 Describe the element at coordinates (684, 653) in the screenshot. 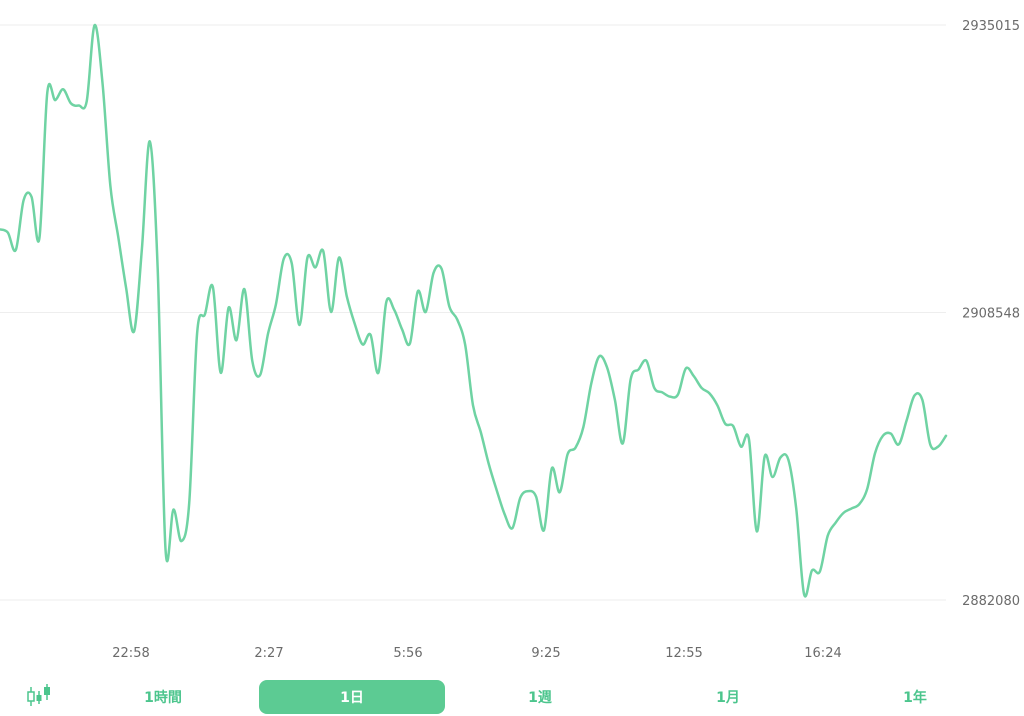

I see `x-tick-label: 12:55` at that location.